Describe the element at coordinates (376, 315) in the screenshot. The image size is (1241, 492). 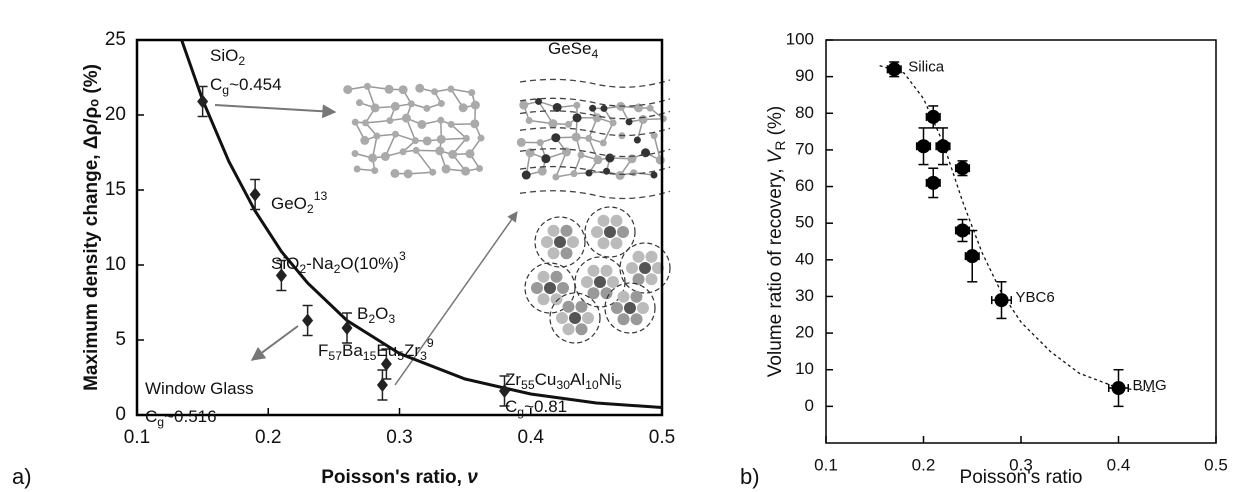
I see `annotation: B2O3` at that location.